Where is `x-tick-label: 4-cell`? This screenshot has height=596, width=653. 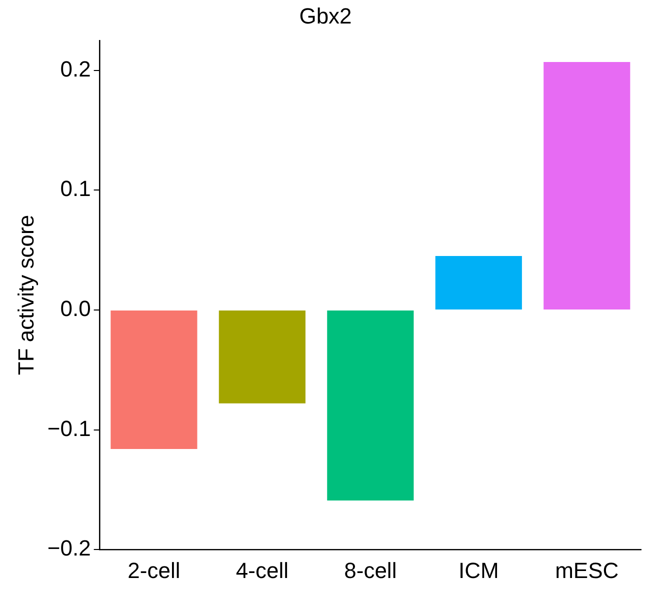 x-tick-label: 4-cell is located at coordinates (262, 570).